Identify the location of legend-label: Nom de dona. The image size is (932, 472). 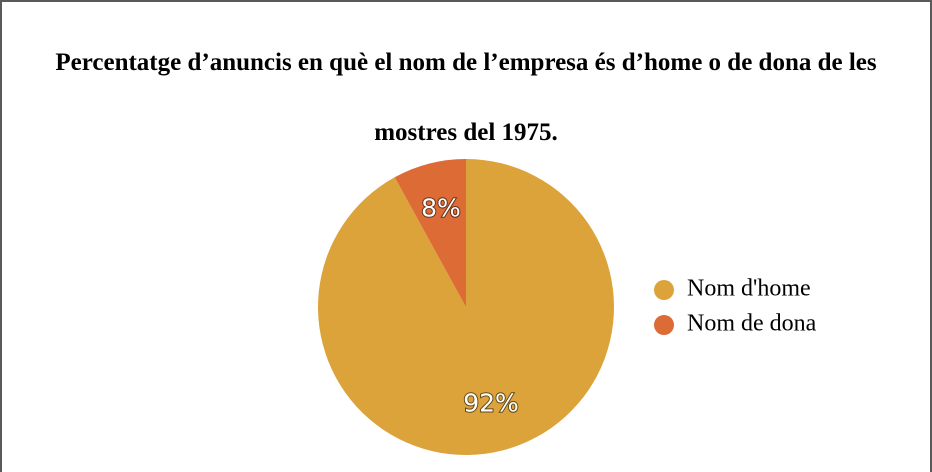
(752, 324).